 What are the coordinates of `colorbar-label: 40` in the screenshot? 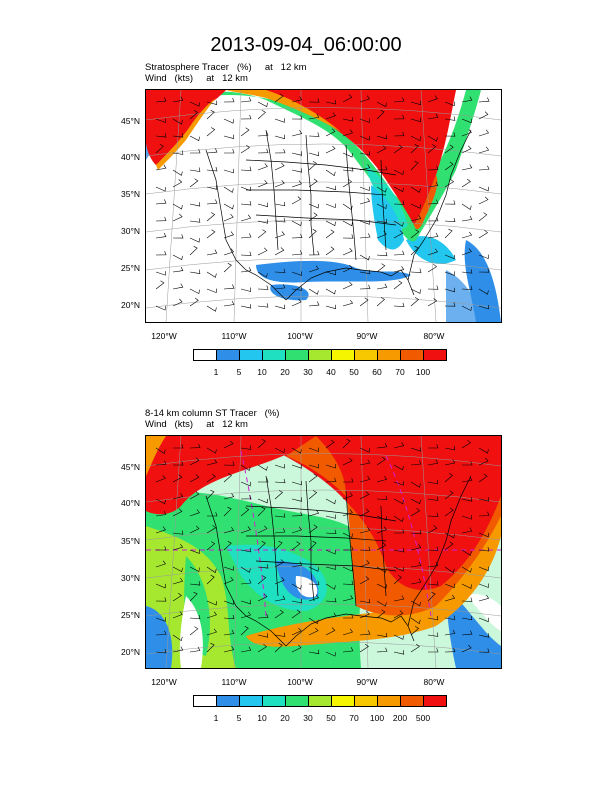 It's located at (331, 372).